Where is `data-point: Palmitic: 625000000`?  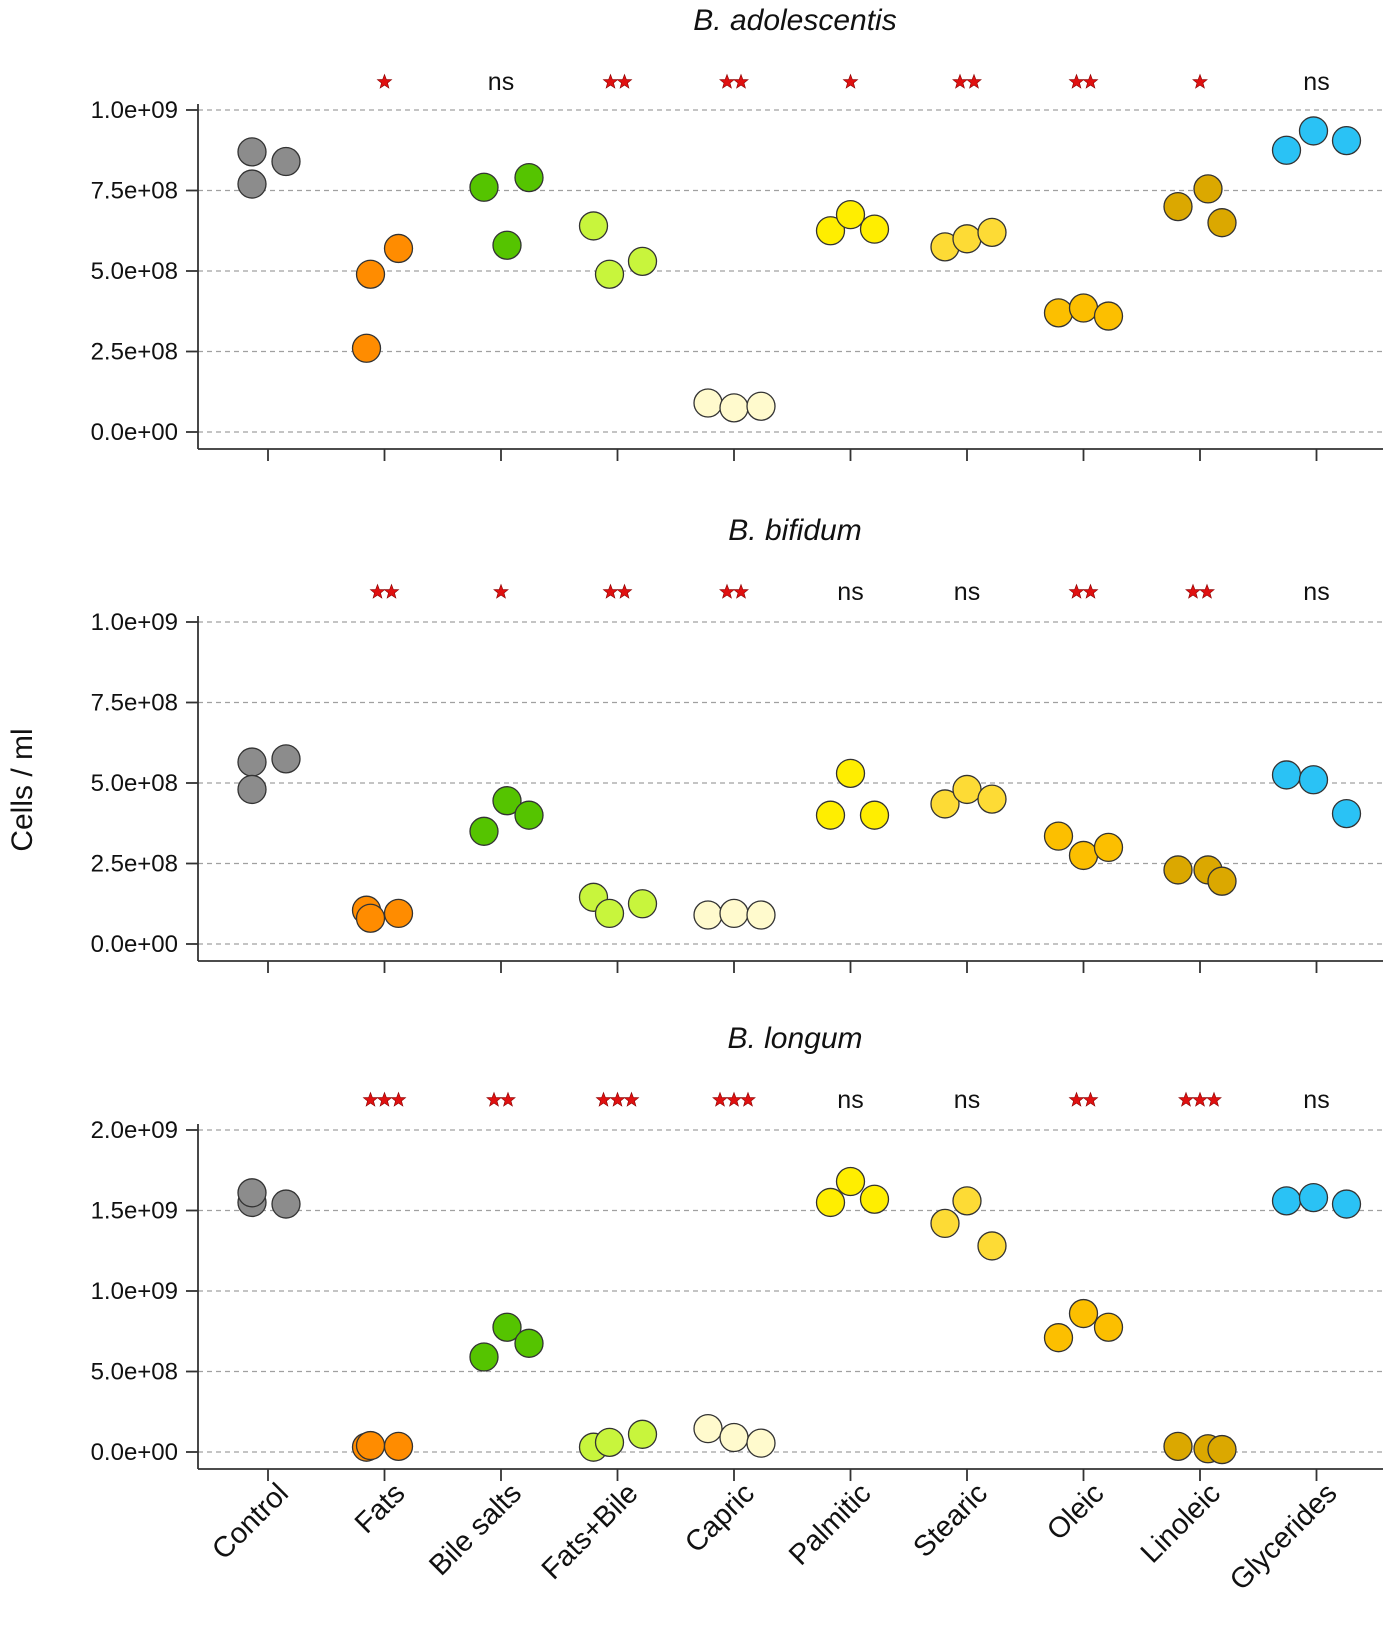 data-point: Palmitic: 625000000 is located at coordinates (830, 231).